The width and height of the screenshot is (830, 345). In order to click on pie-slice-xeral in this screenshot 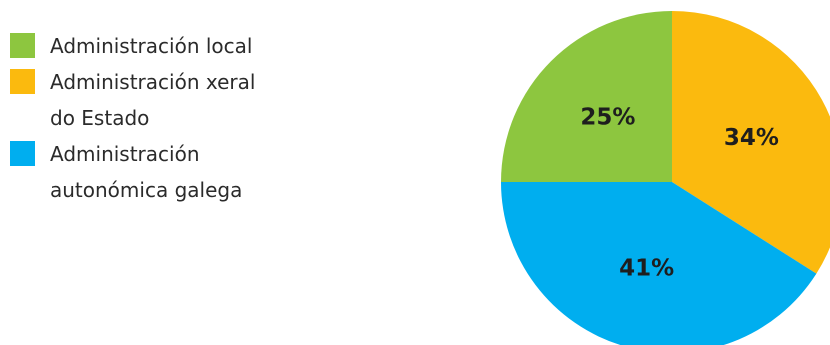, I will do `click(751, 142)`.